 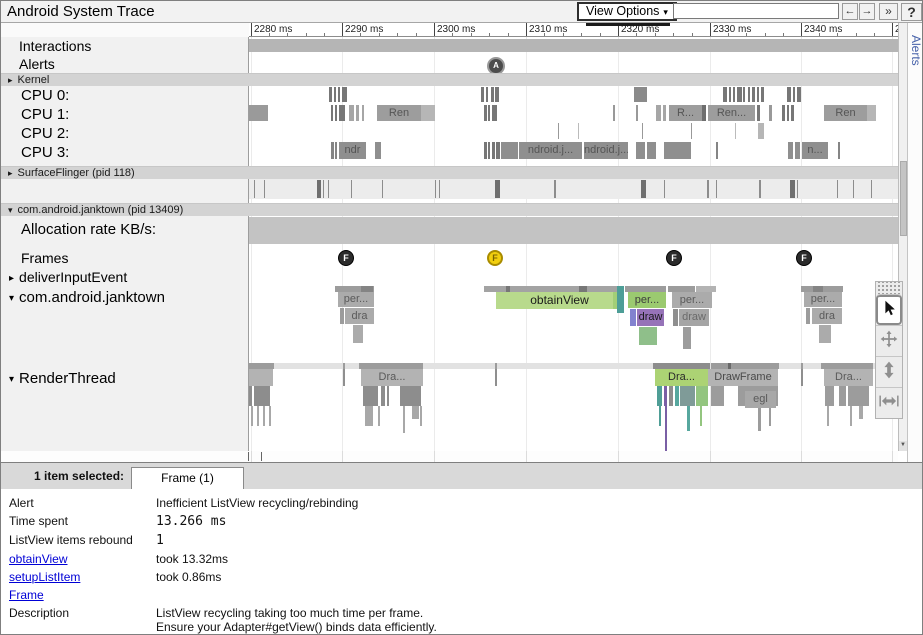 I want to click on find-next-button: →, so click(x=867, y=11).